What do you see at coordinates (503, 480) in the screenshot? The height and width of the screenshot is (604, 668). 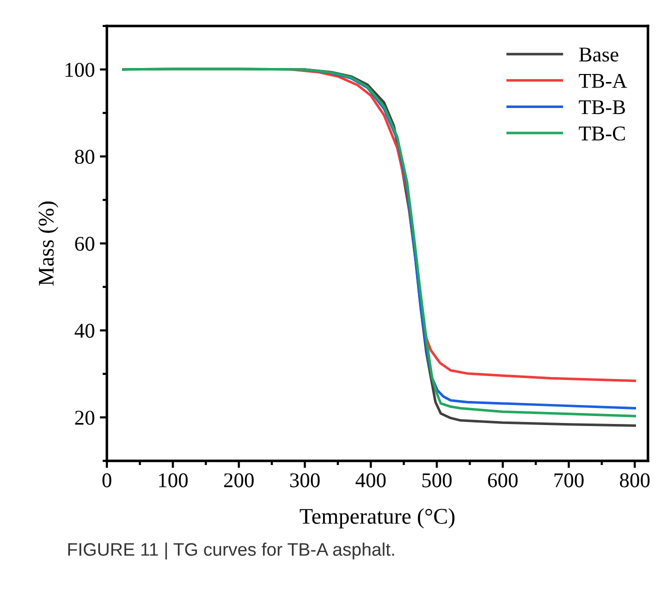 I see `x-tick-label: 600` at bounding box center [503, 480].